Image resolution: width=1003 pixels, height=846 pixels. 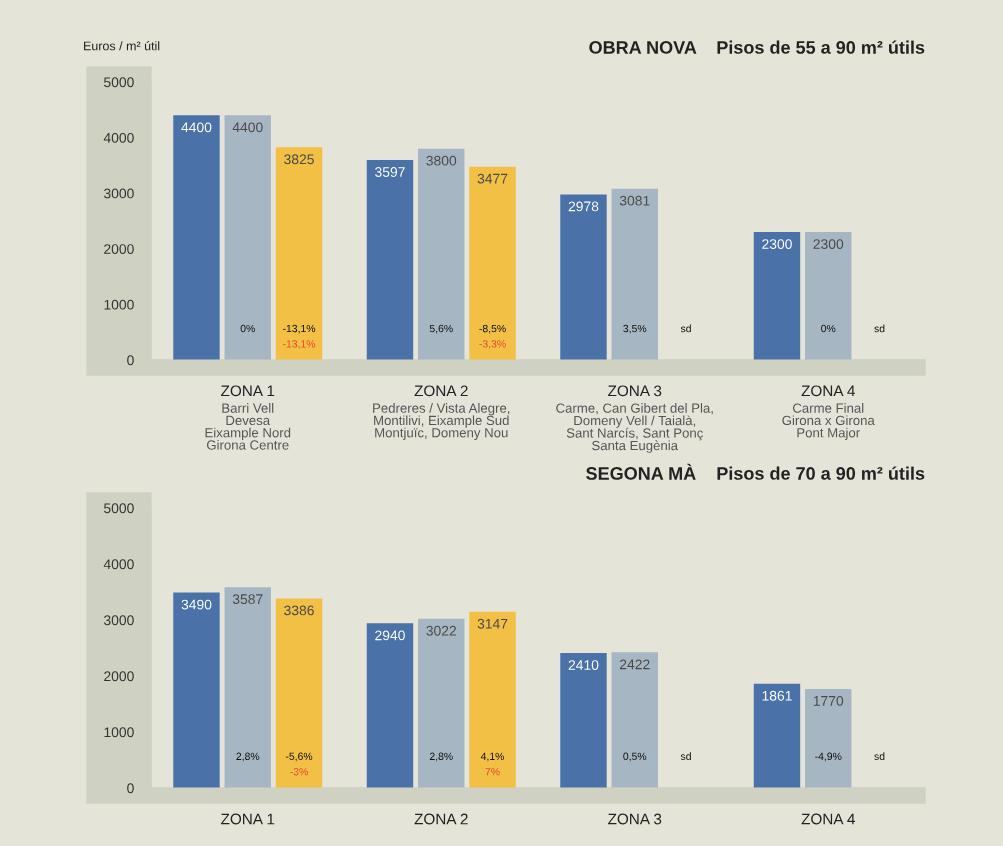 What do you see at coordinates (828, 819) in the screenshot?
I see `x-tick-label: ZONA 4` at bounding box center [828, 819].